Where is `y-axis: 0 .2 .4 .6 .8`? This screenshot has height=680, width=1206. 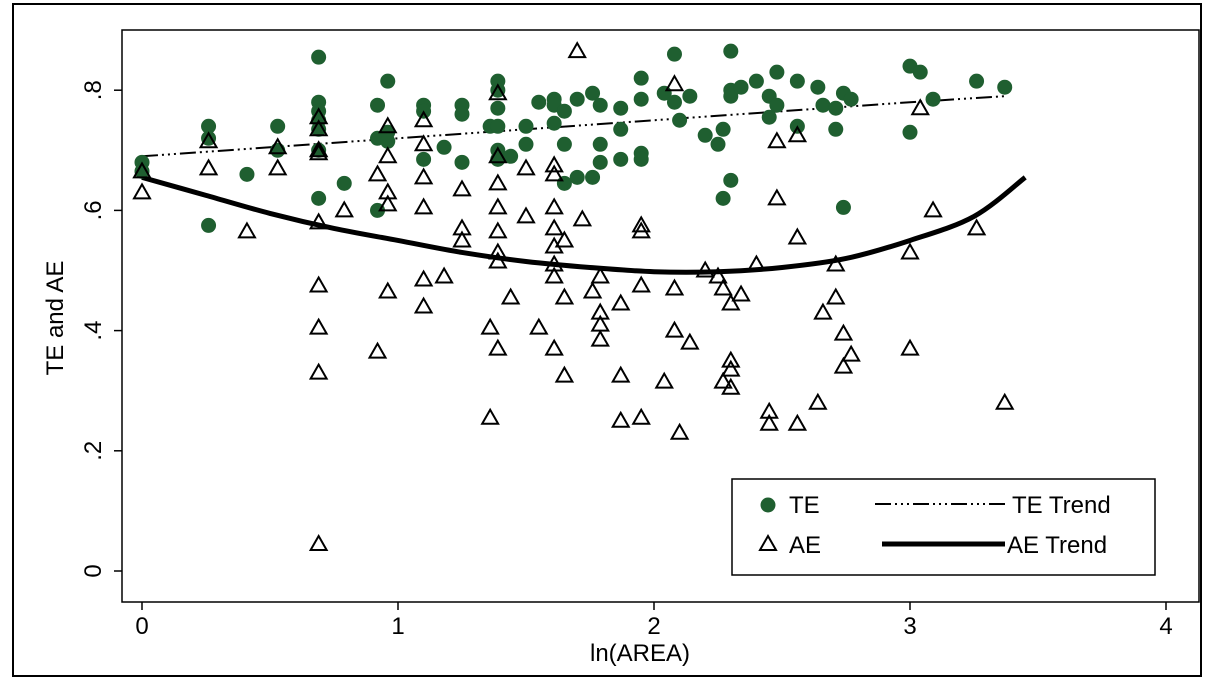
y-axis: 0 .2 .4 .6 .8 is located at coordinates (101, 329).